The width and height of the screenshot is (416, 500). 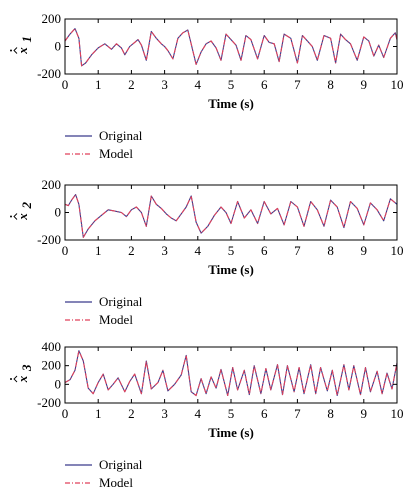 What do you see at coordinates (26, 206) in the screenshot?
I see `y-axis-label-subscript: 2` at bounding box center [26, 206].